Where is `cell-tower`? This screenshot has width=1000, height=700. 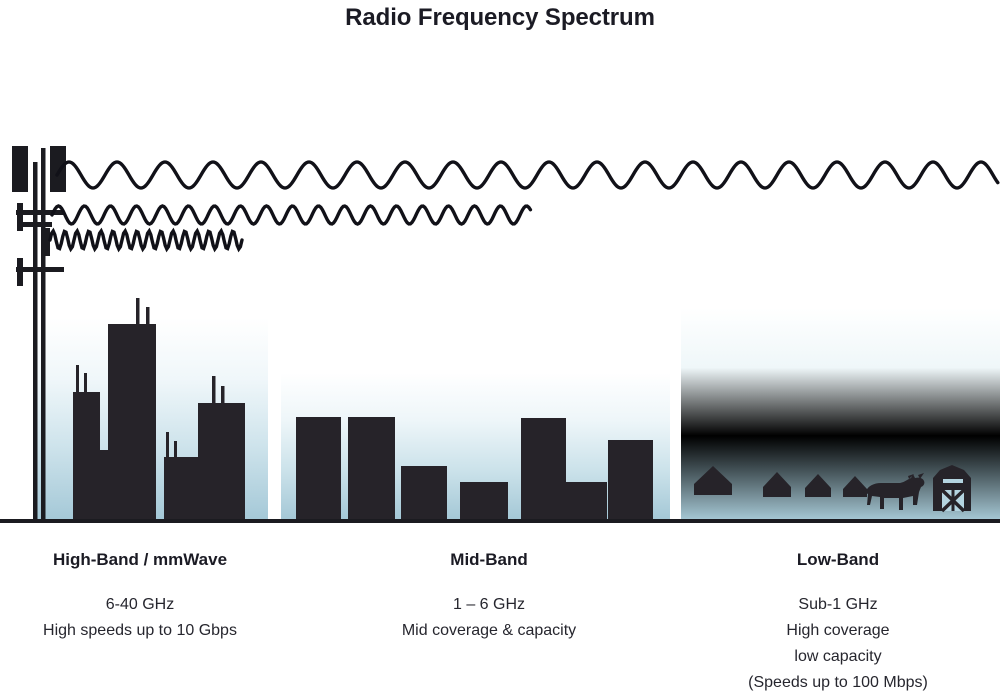 cell-tower is located at coordinates (39, 333).